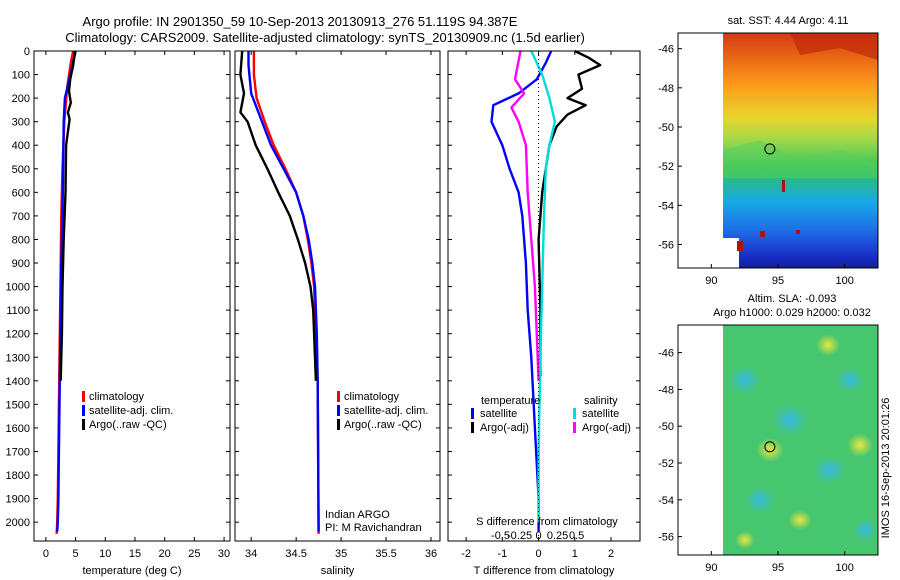  Describe the element at coordinates (525, 215) in the screenshot. I see `series-line-s-argo-adj-` at that location.